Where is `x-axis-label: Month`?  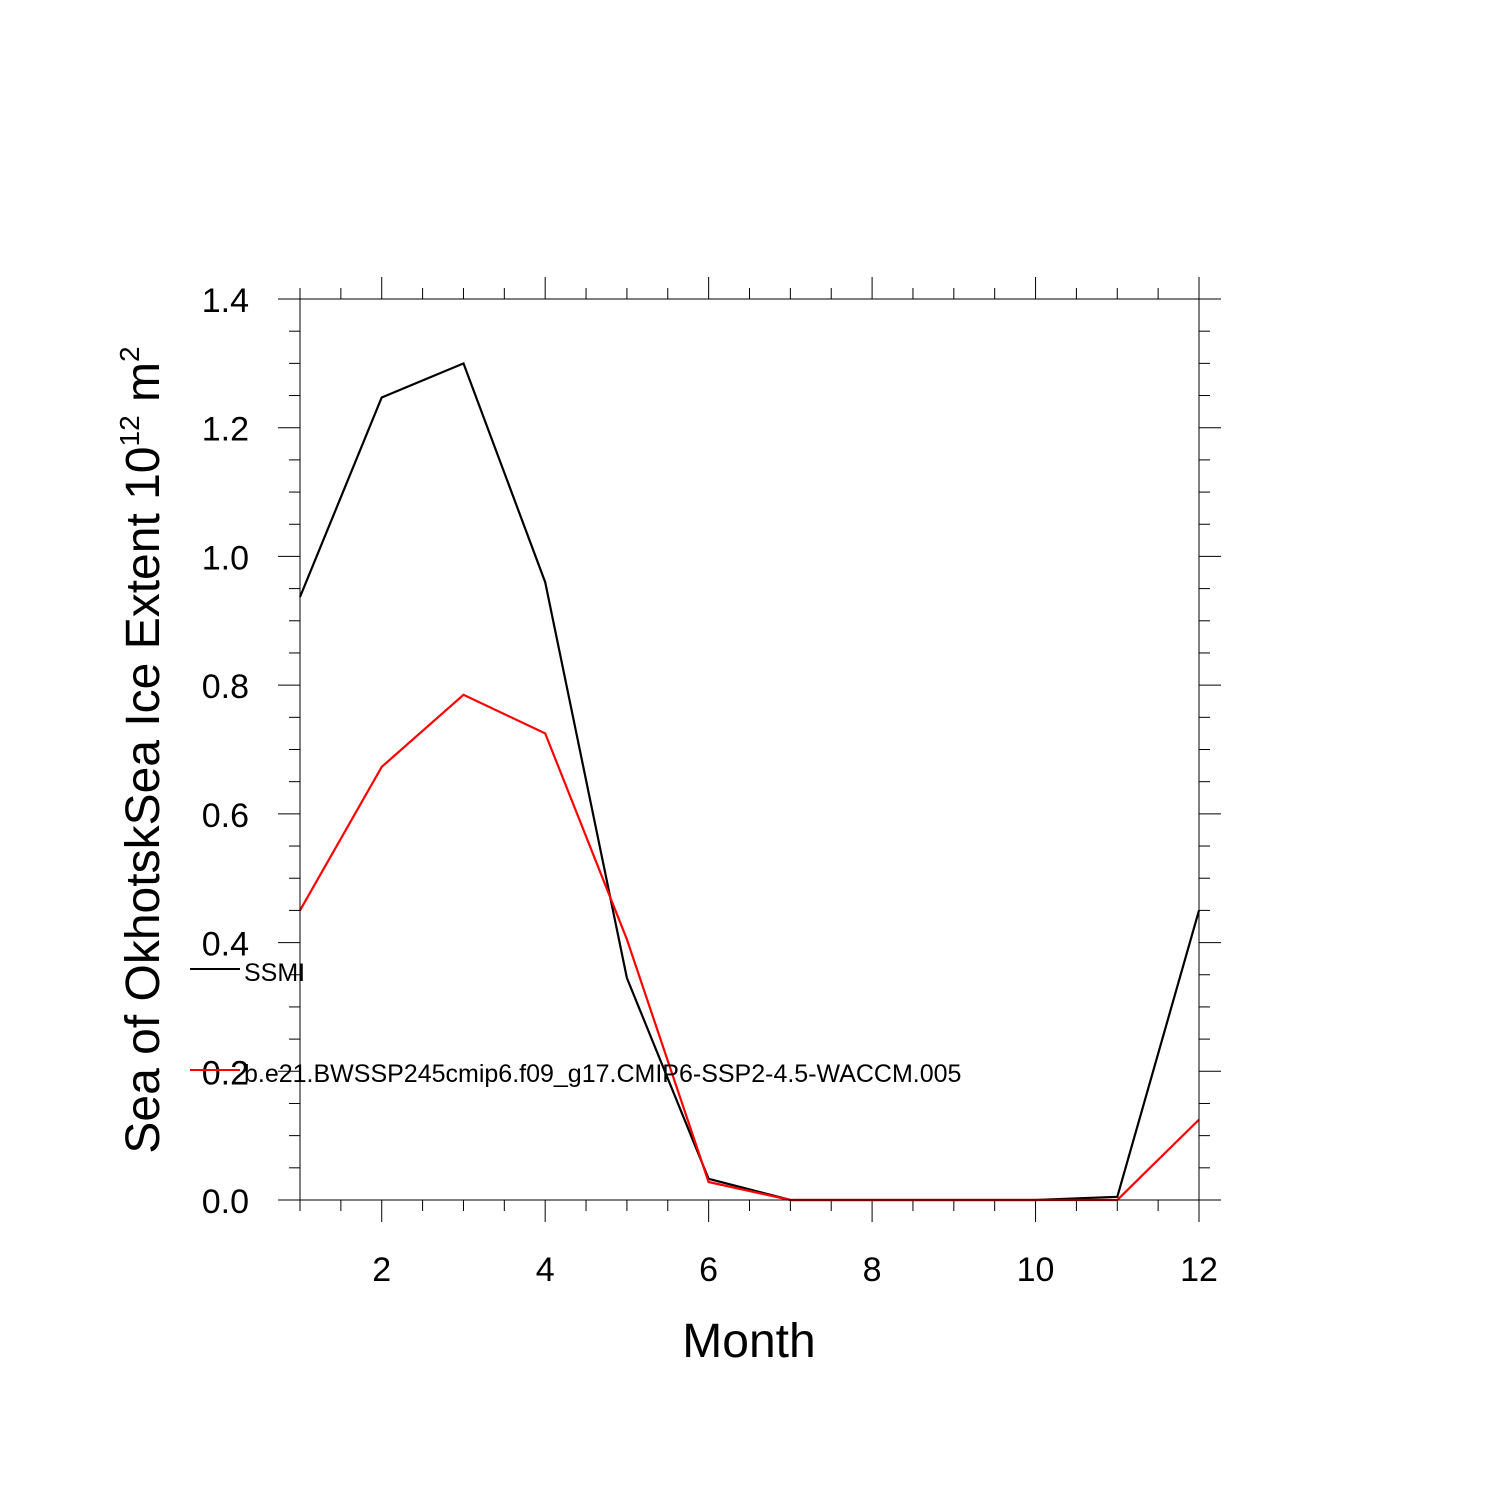 x-axis-label: Month is located at coordinates (748, 1341).